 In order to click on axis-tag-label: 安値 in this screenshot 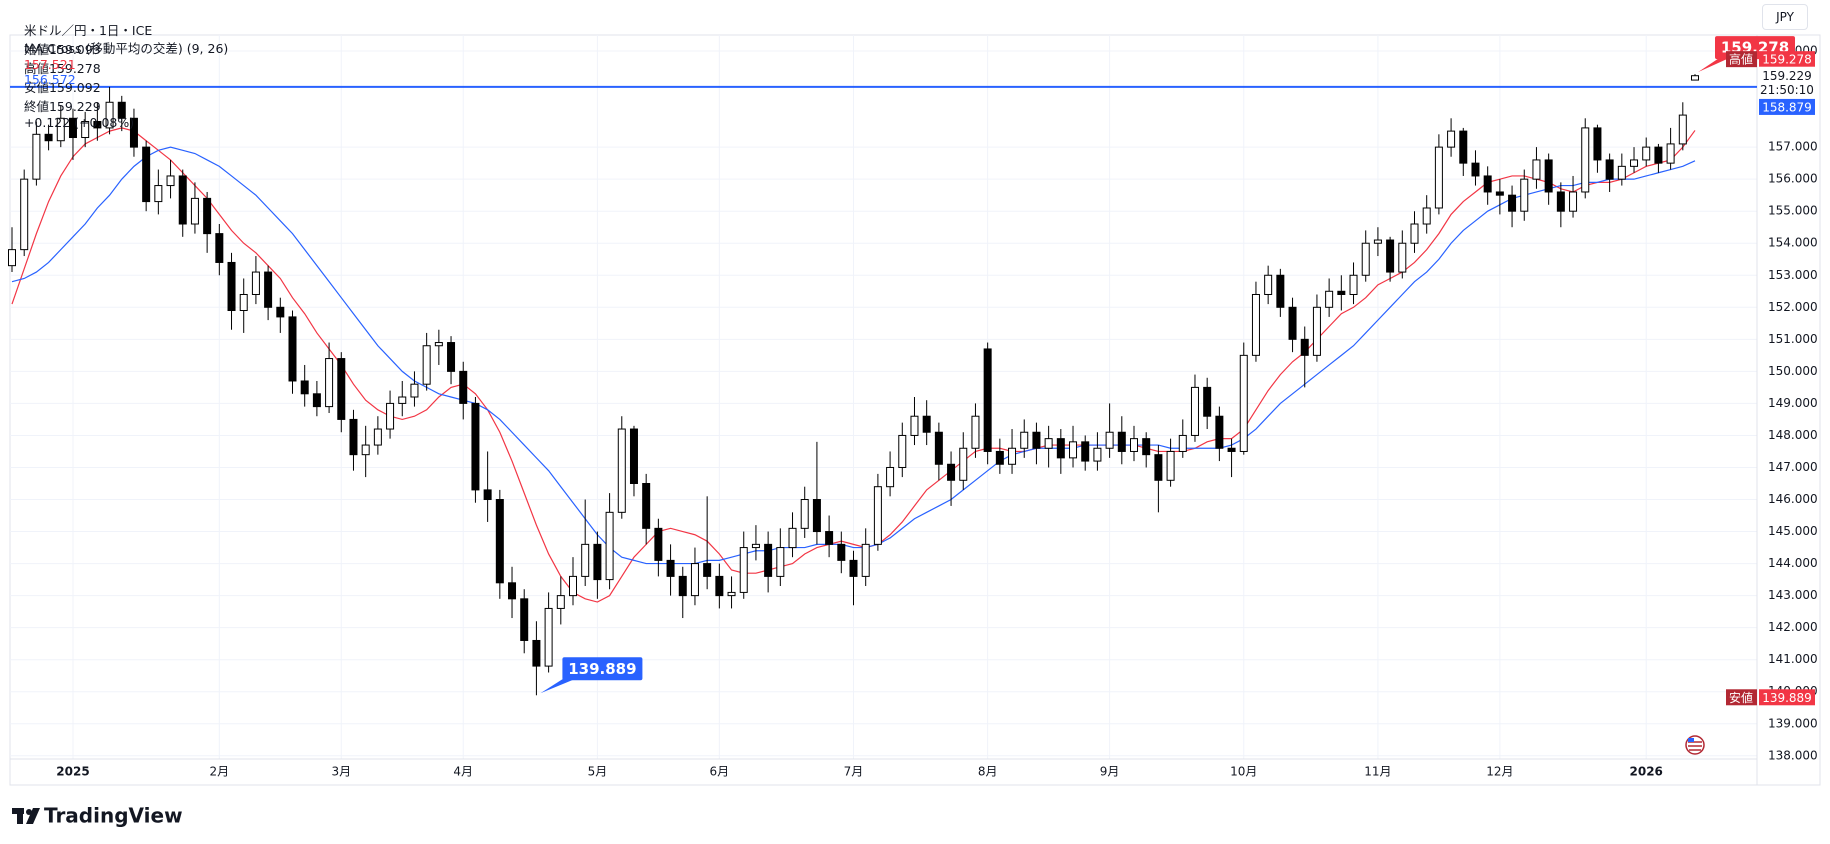, I will do `click(1741, 697)`.